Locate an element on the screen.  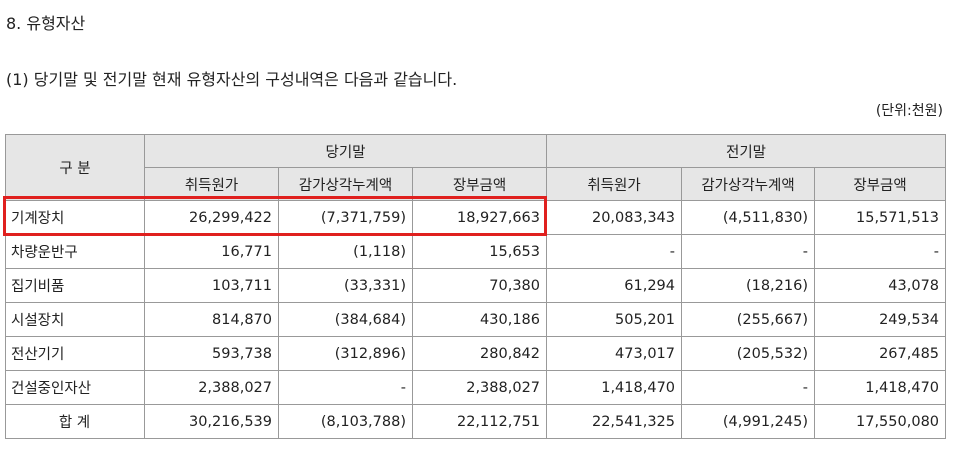
table-cell: 280,842 is located at coordinates (479, 353).